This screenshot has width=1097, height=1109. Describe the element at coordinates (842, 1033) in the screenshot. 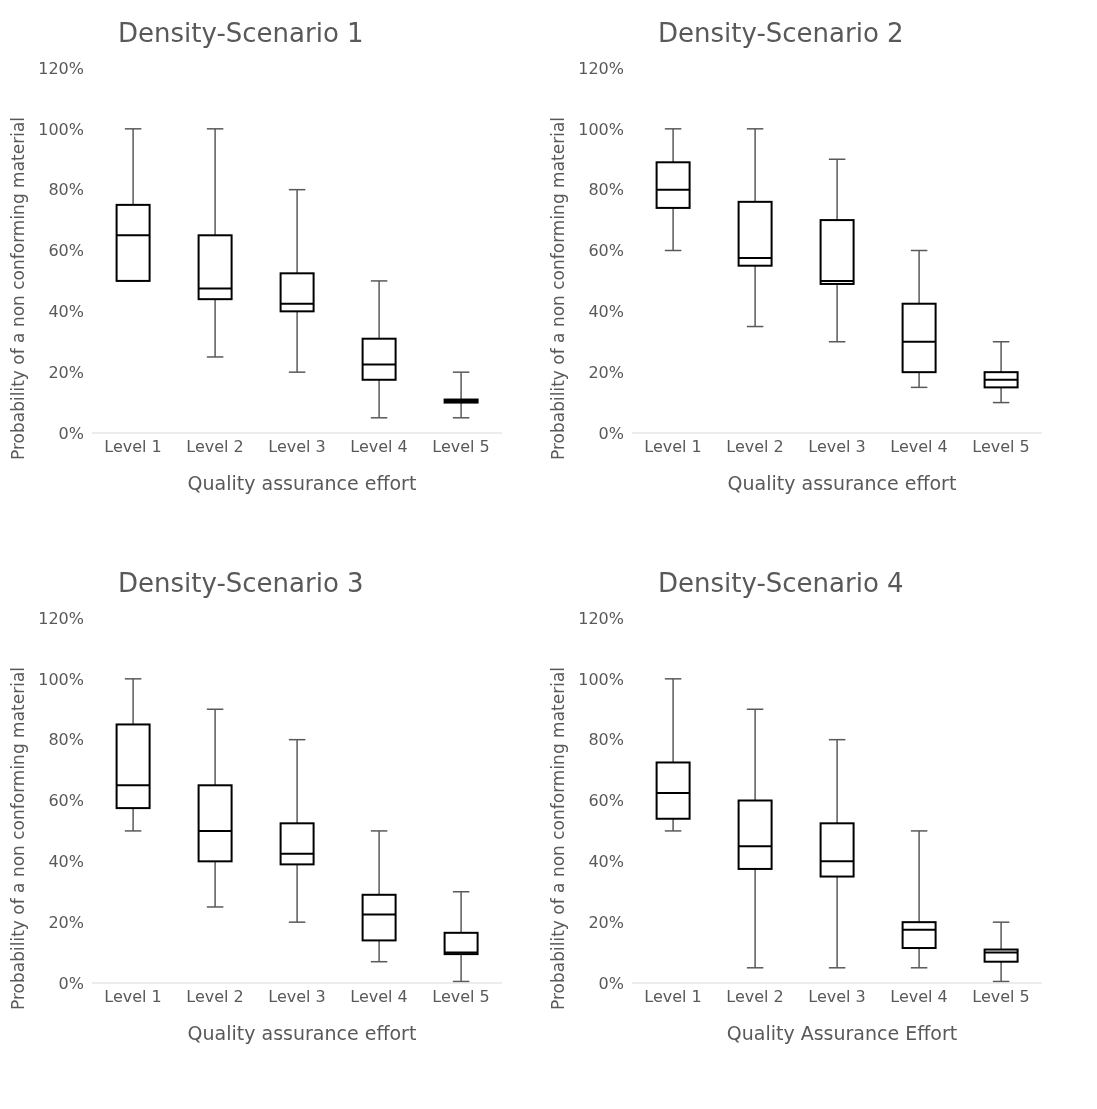

I see `x-axis-title: Quality Assurance Effort` at that location.